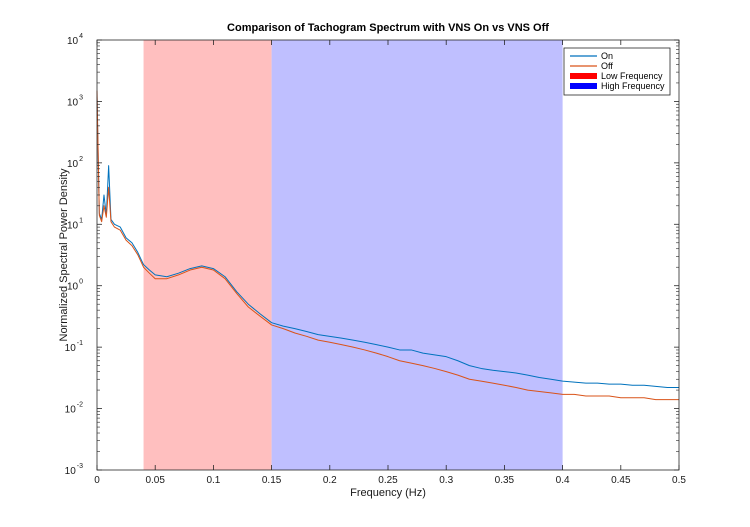  I want to click on legend: On Off Low Frequency High Frequency, so click(617, 71).